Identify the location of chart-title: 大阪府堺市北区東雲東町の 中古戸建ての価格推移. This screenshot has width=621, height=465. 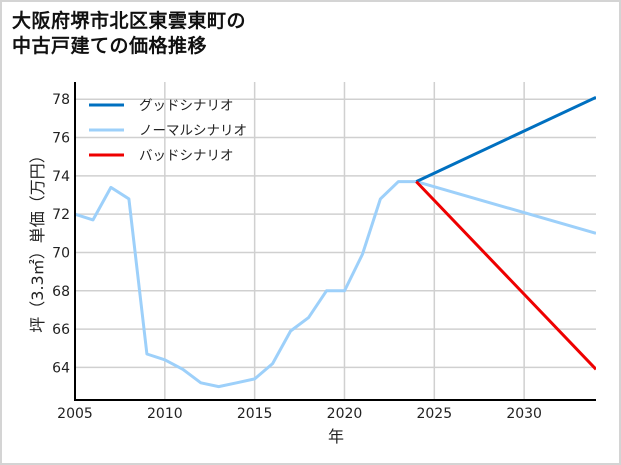
(129, 34).